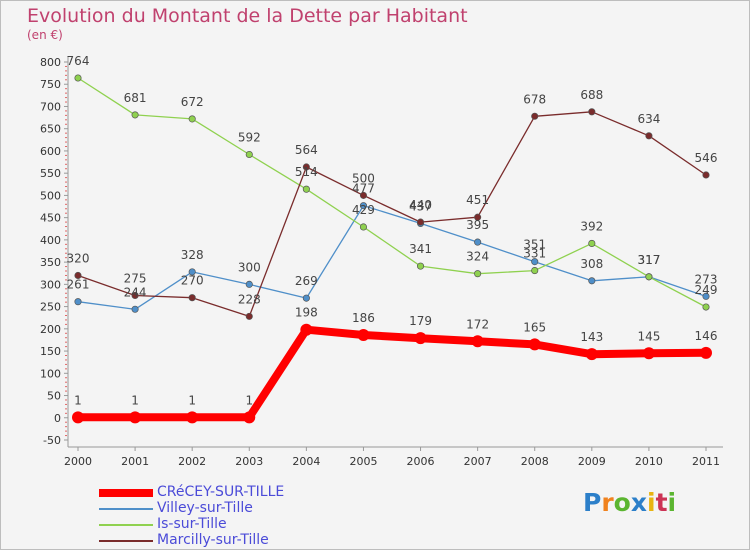 The width and height of the screenshot is (750, 550). Describe the element at coordinates (592, 461) in the screenshot. I see `x-tick-label: 2009` at that location.